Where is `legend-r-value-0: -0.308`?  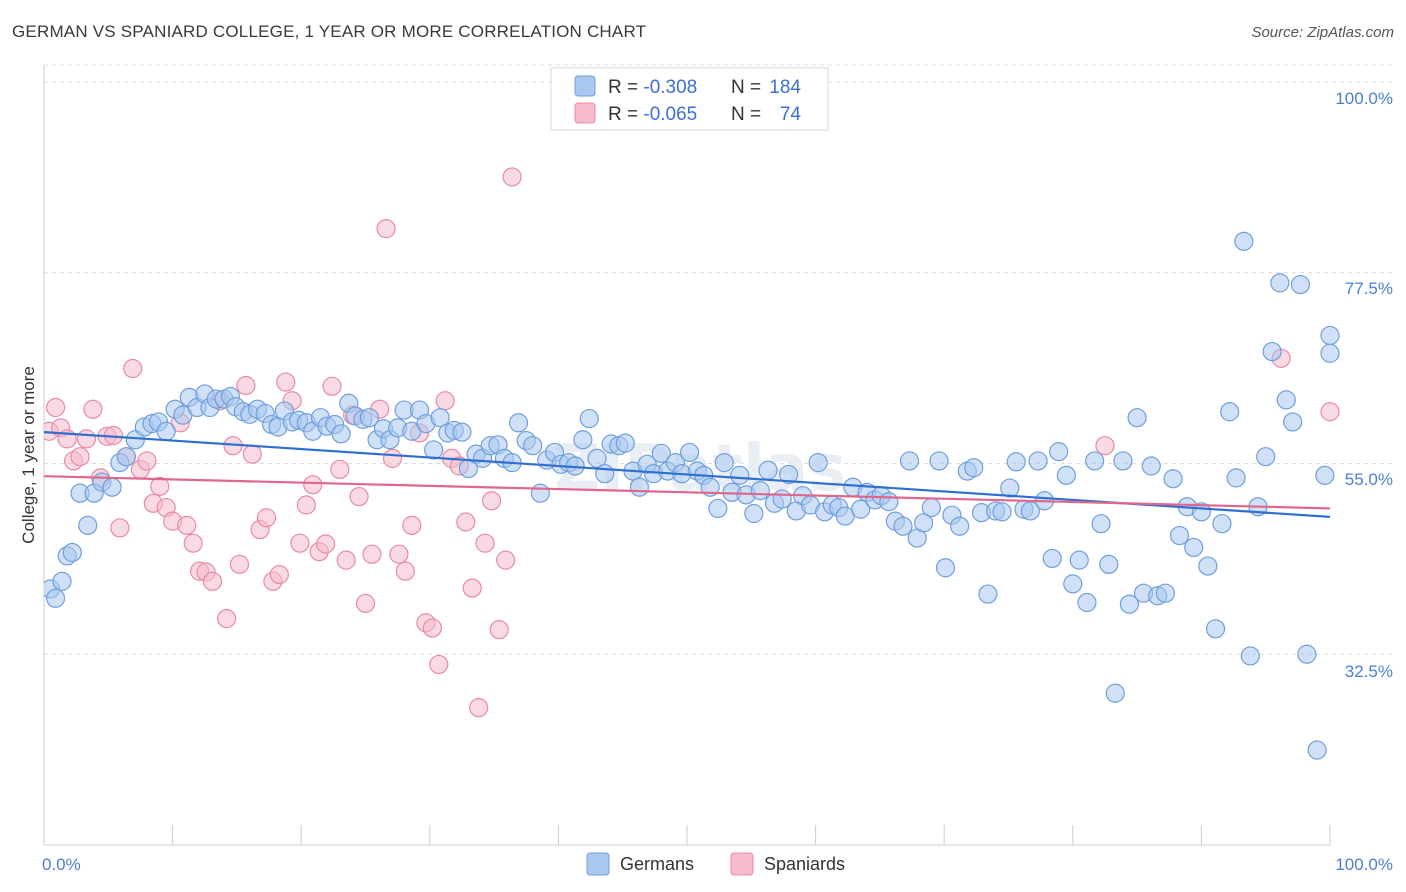 legend-r-value-0: -0.308 is located at coordinates (670, 87).